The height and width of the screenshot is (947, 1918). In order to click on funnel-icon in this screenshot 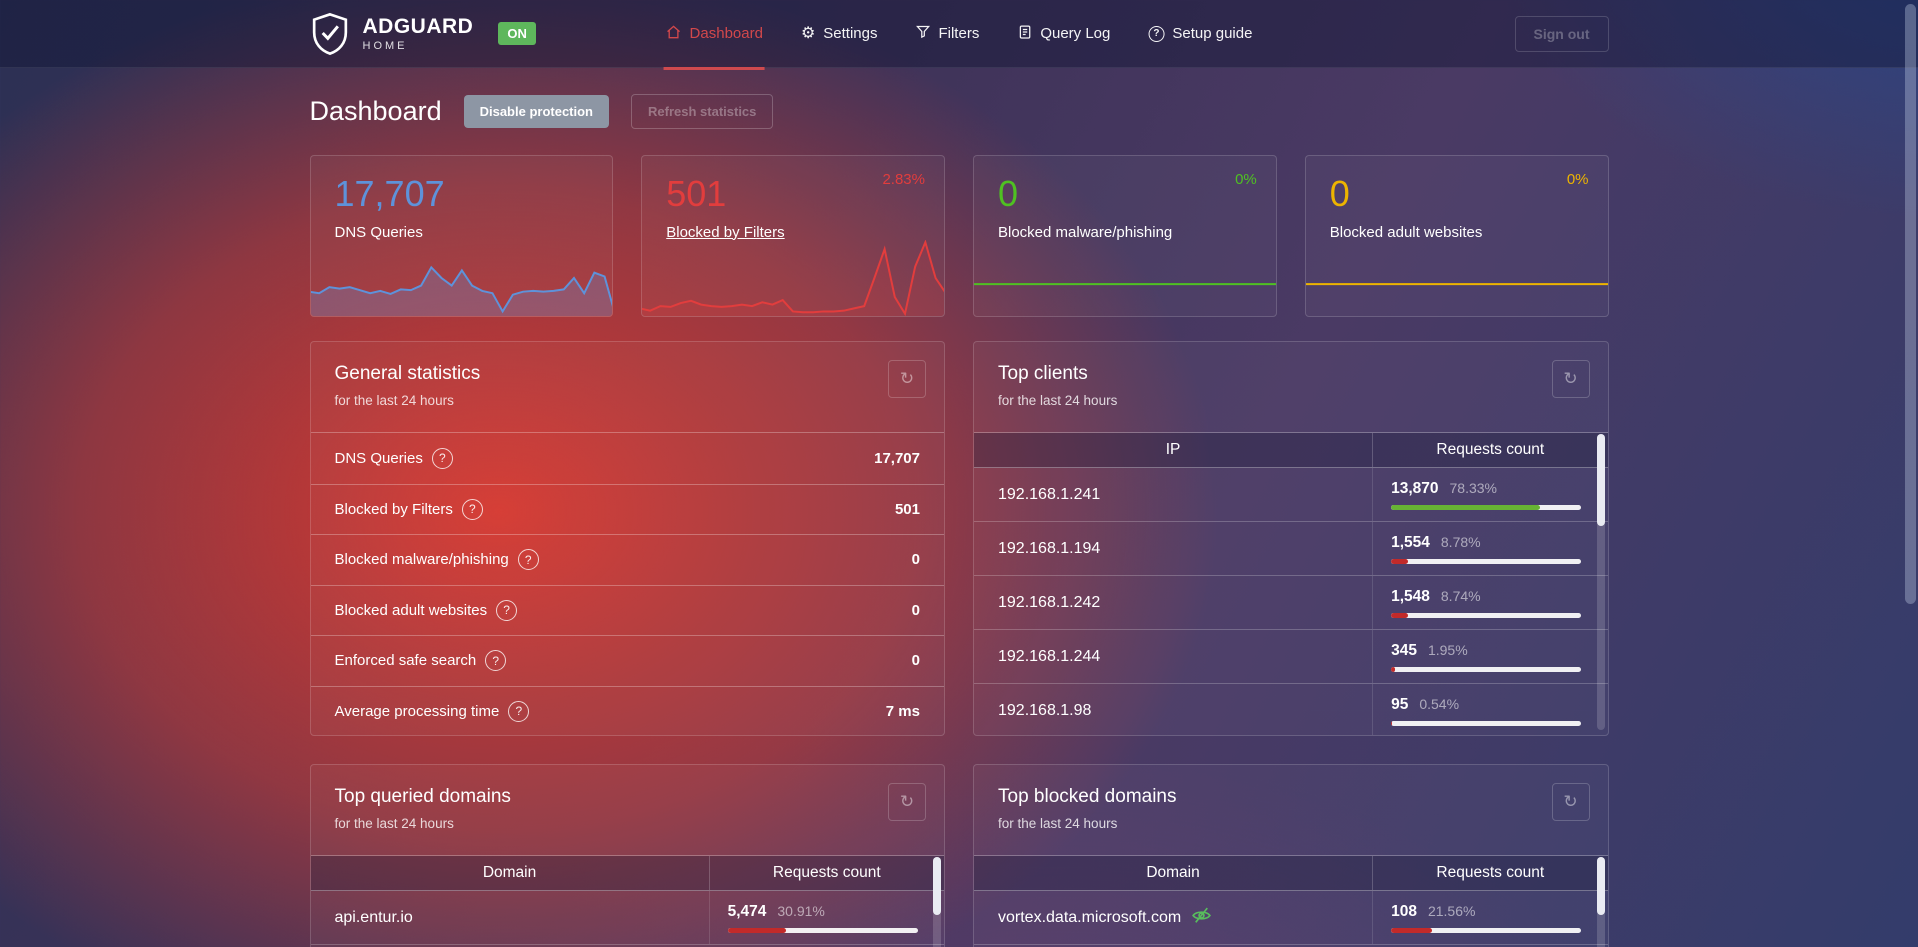, I will do `click(922, 33)`.